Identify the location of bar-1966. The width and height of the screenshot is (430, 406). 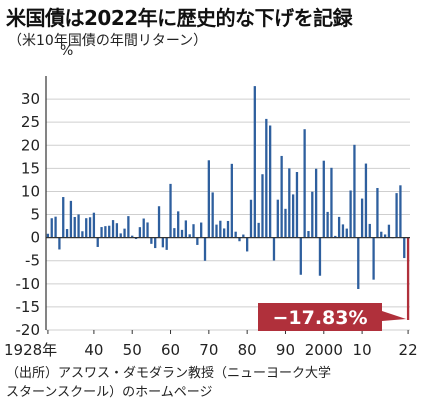
(193, 231).